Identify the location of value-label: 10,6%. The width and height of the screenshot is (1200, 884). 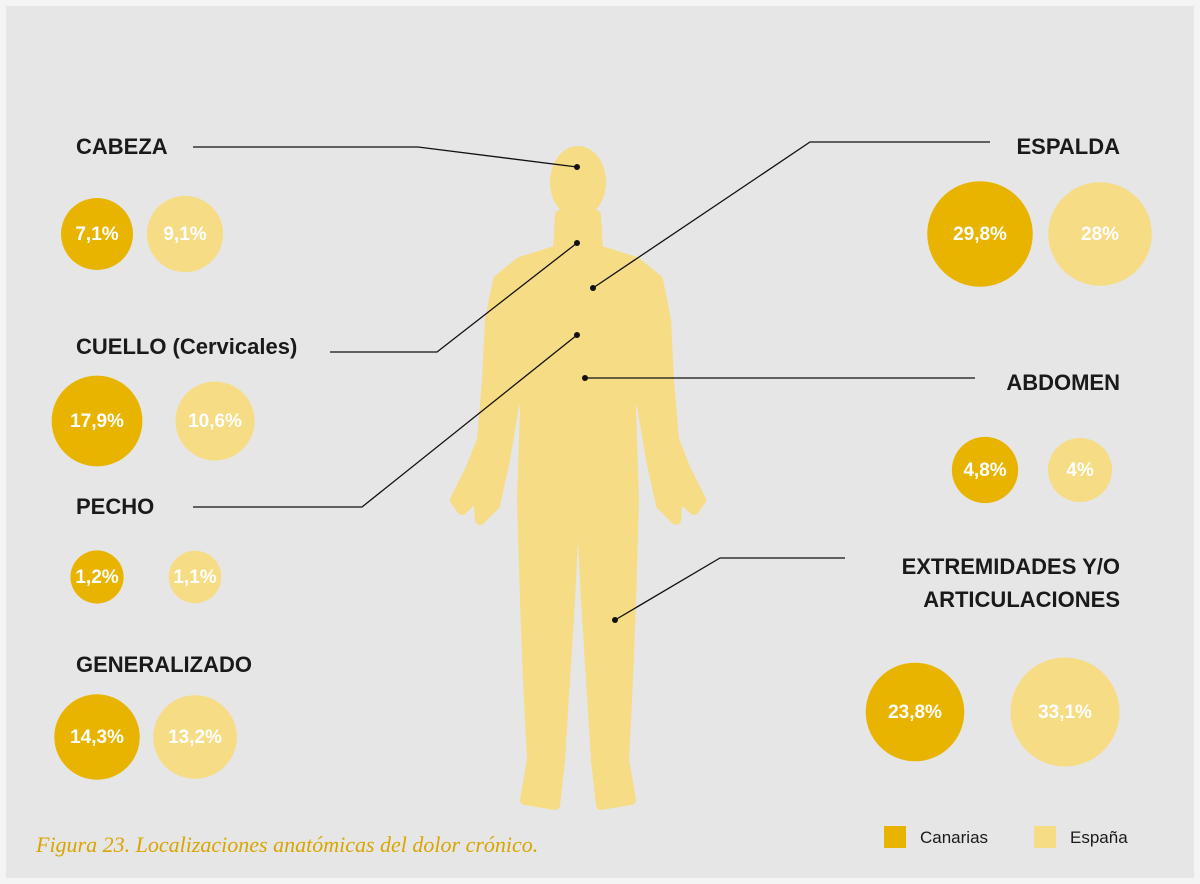
(215, 421).